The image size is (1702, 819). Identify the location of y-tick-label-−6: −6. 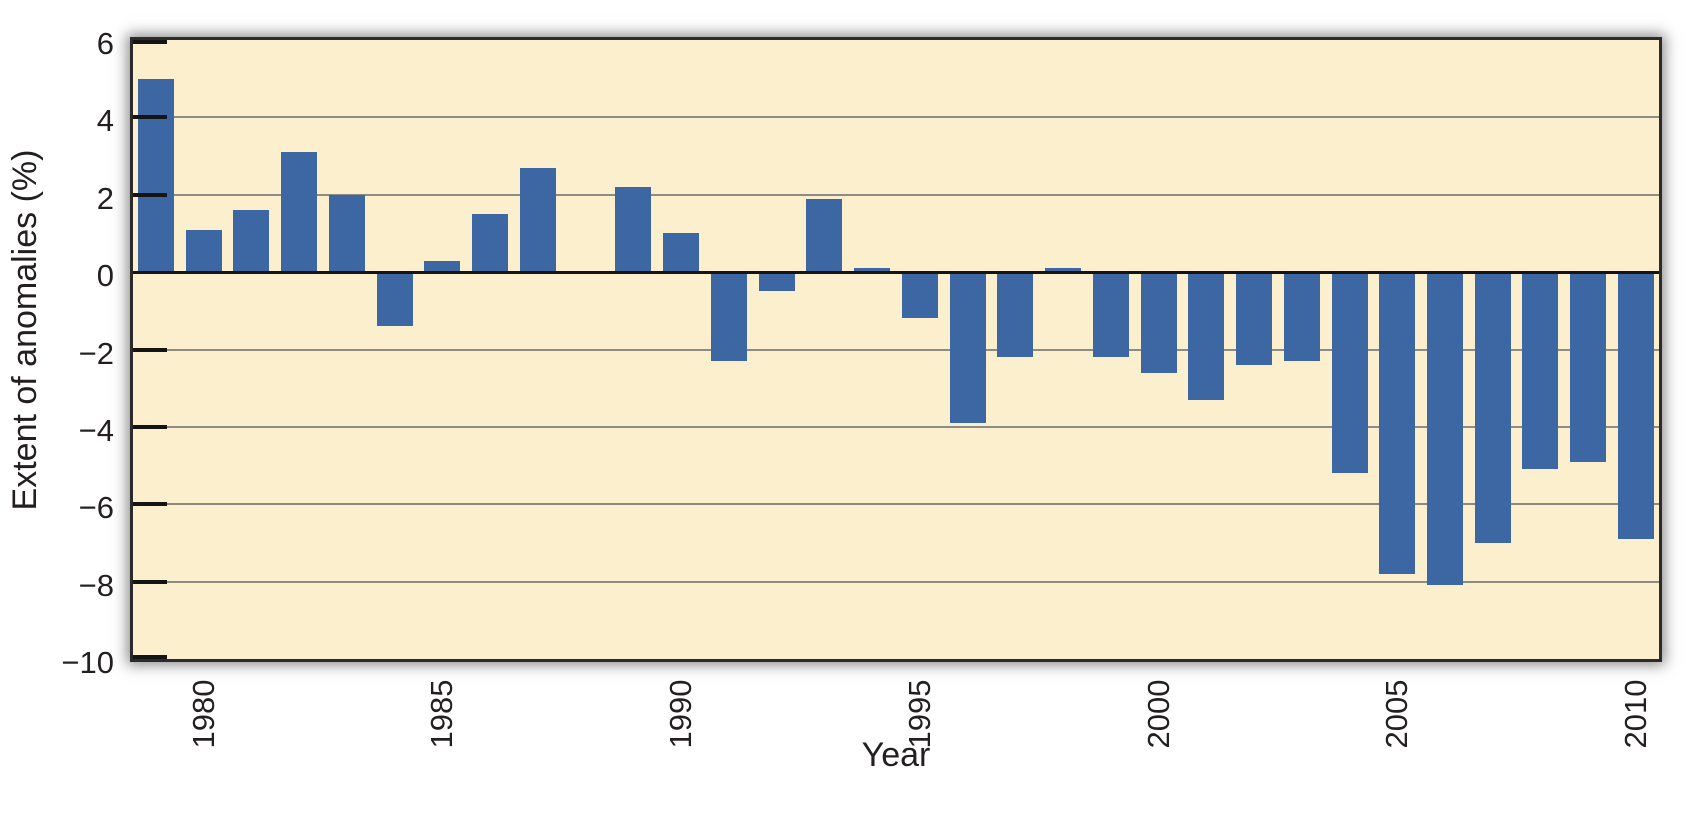
(96, 507).